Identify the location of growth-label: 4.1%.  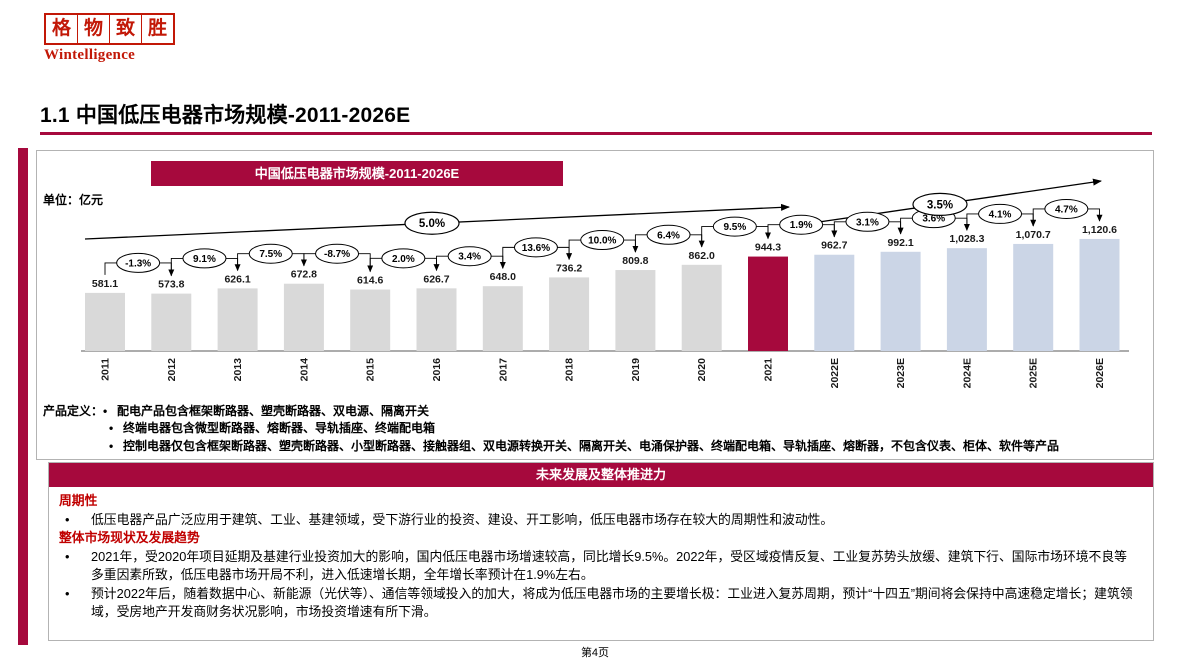
(1000, 214).